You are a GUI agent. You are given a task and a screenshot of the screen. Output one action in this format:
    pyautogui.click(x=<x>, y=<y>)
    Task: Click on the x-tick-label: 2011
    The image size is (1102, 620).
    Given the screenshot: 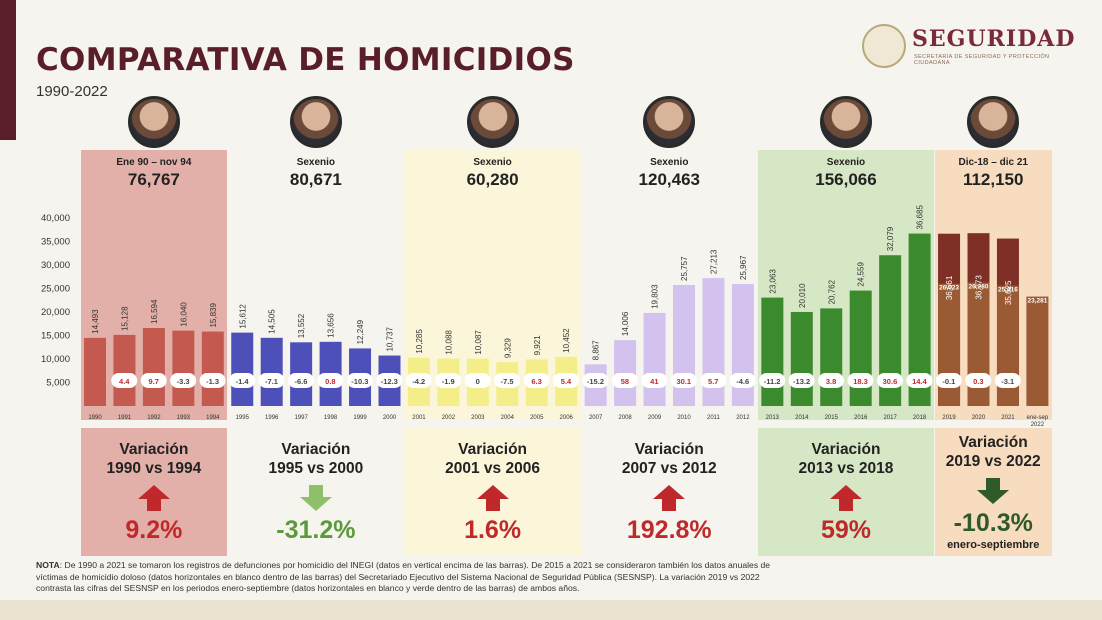 What is the action you would take?
    pyautogui.click(x=714, y=418)
    